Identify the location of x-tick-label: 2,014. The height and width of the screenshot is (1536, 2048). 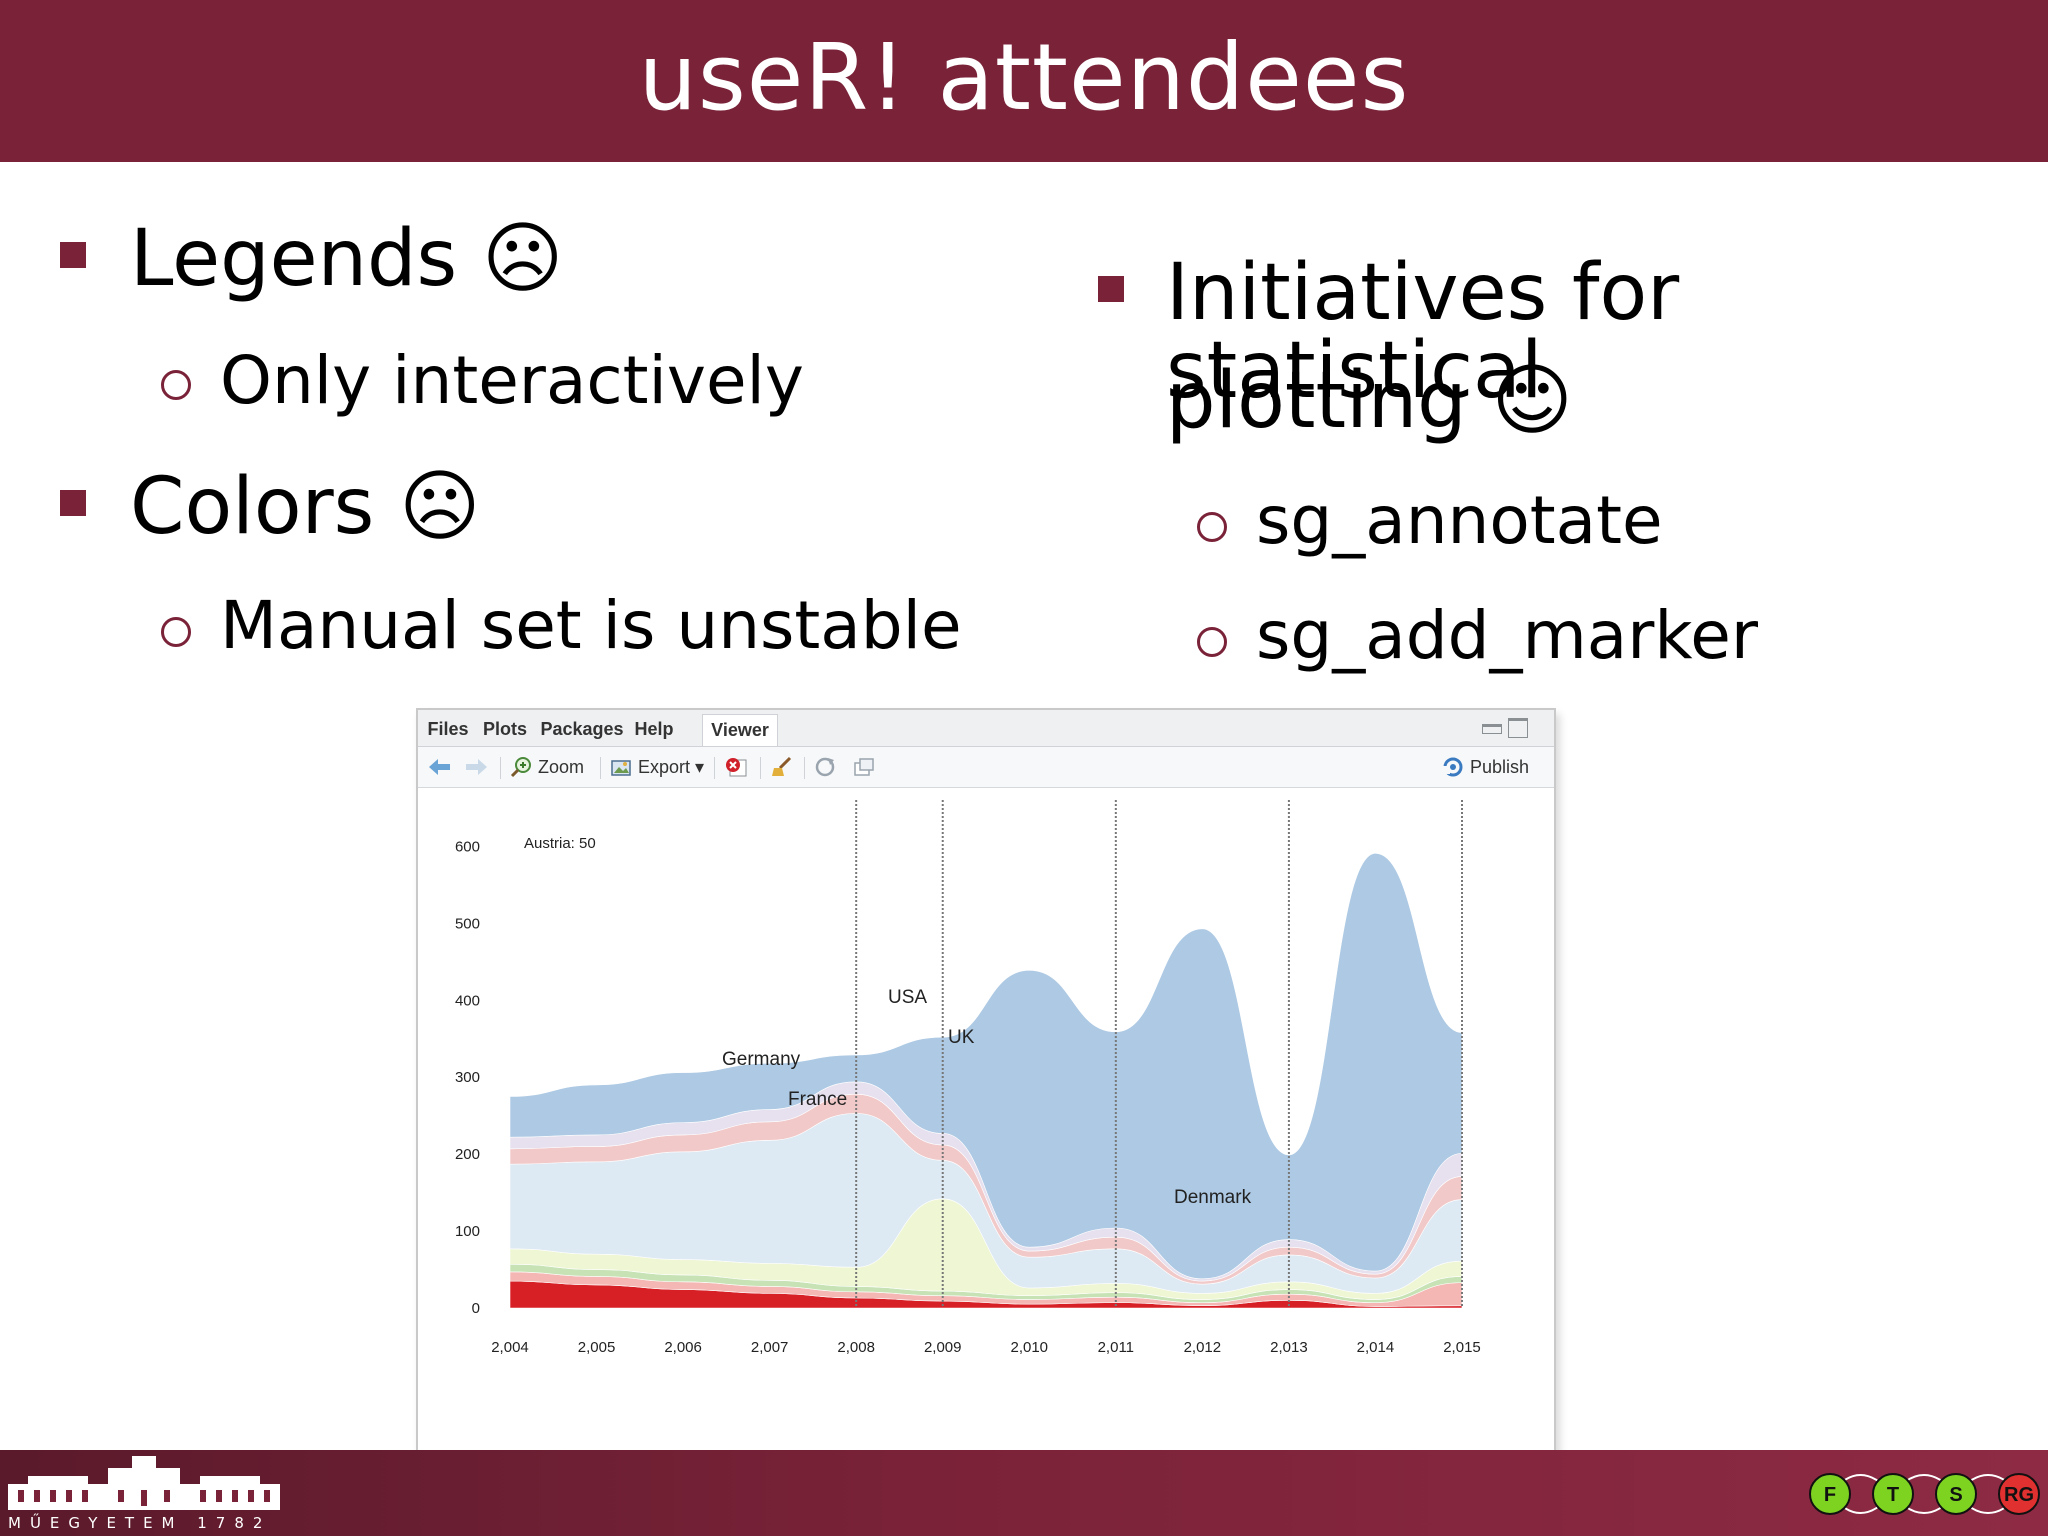
(1376, 1347).